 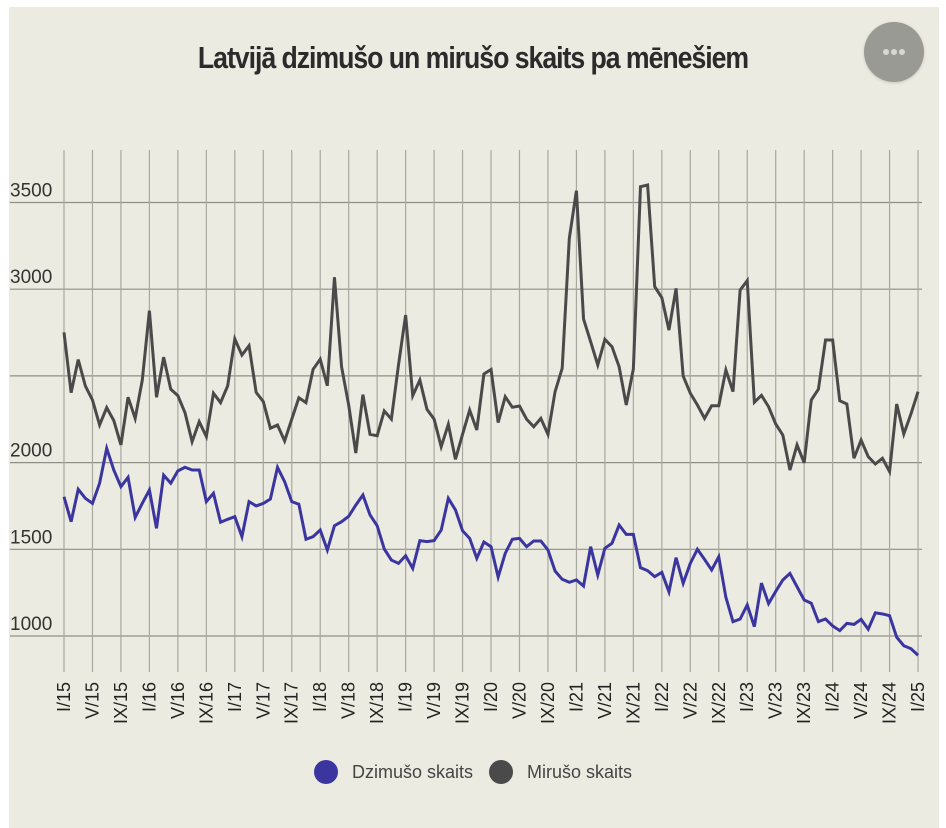 What do you see at coordinates (325, 772) in the screenshot?
I see `legend-swatch-births` at bounding box center [325, 772].